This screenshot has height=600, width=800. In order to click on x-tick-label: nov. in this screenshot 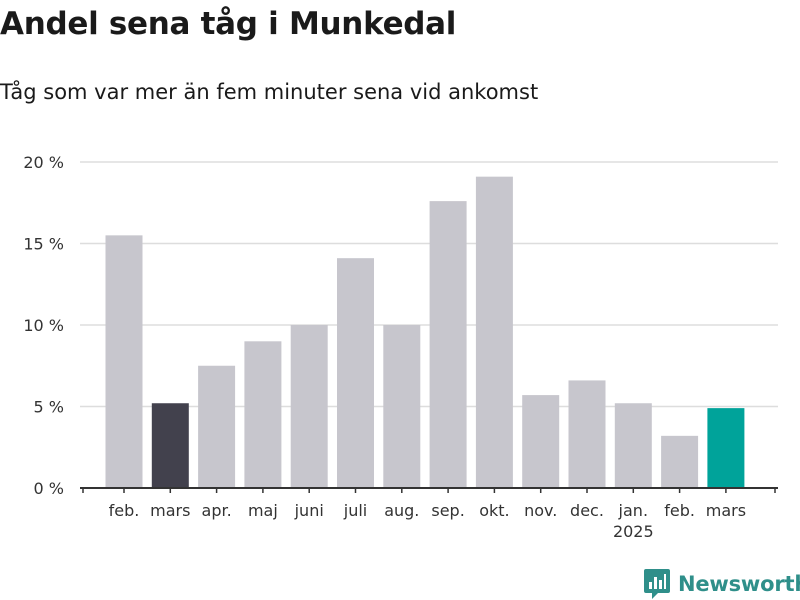, I will do `click(540, 510)`.